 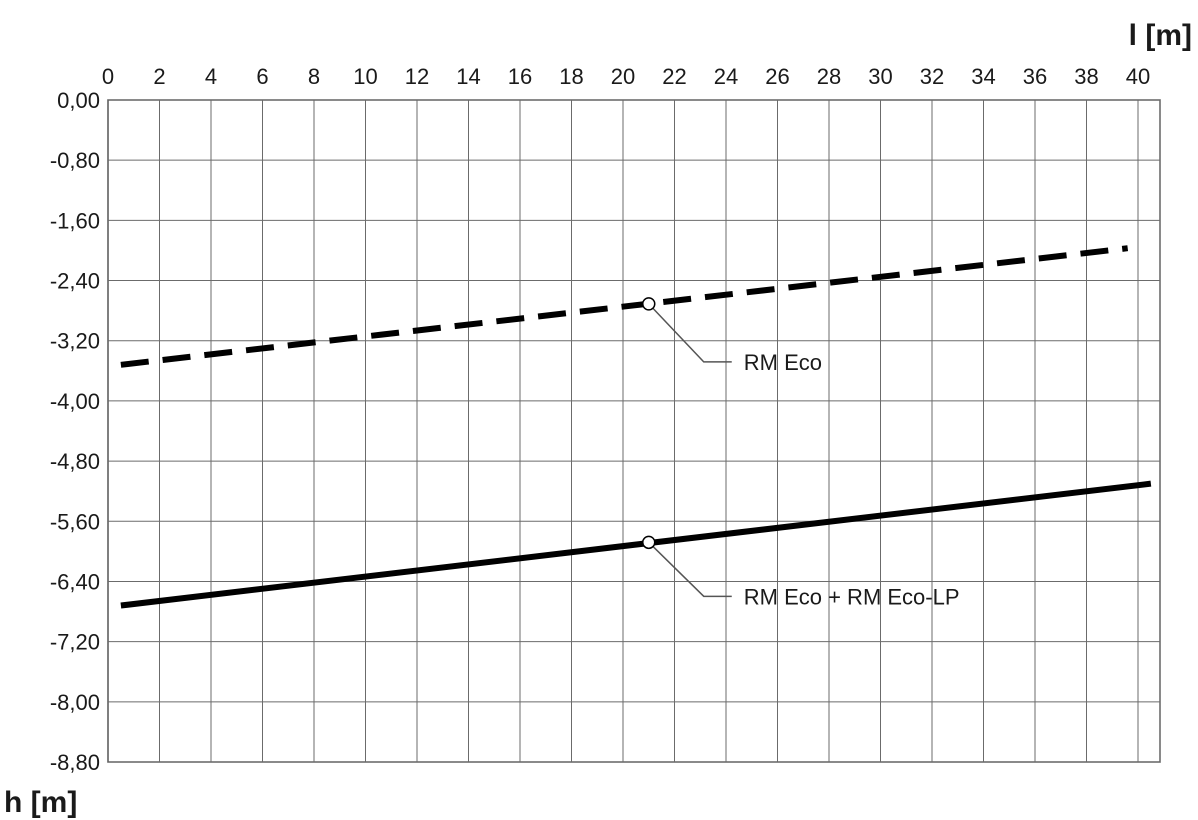 What do you see at coordinates (108, 76) in the screenshot?
I see `x-tick-label: 0` at bounding box center [108, 76].